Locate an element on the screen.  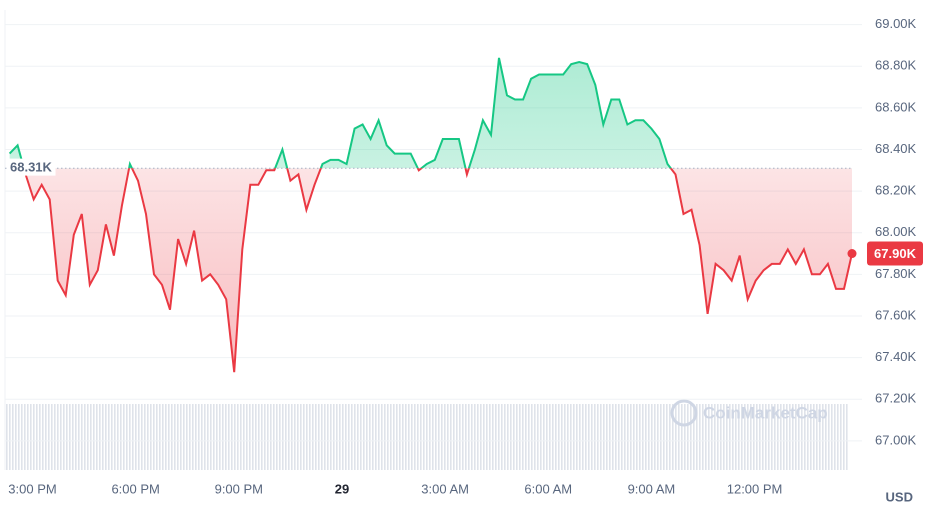
y-tick-label: 68.40K is located at coordinates (896, 148).